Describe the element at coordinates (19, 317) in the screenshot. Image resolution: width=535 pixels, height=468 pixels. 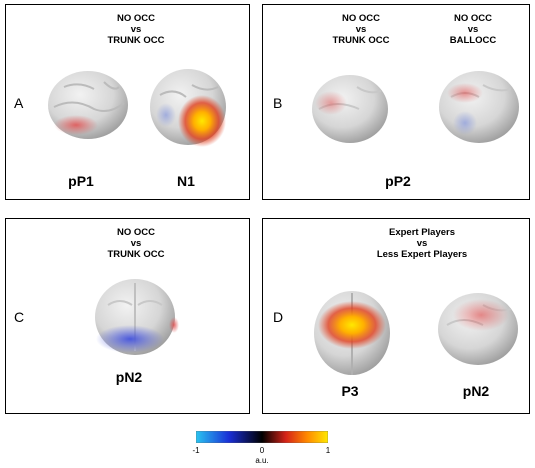
I see `panel-c-letter: C` at that location.